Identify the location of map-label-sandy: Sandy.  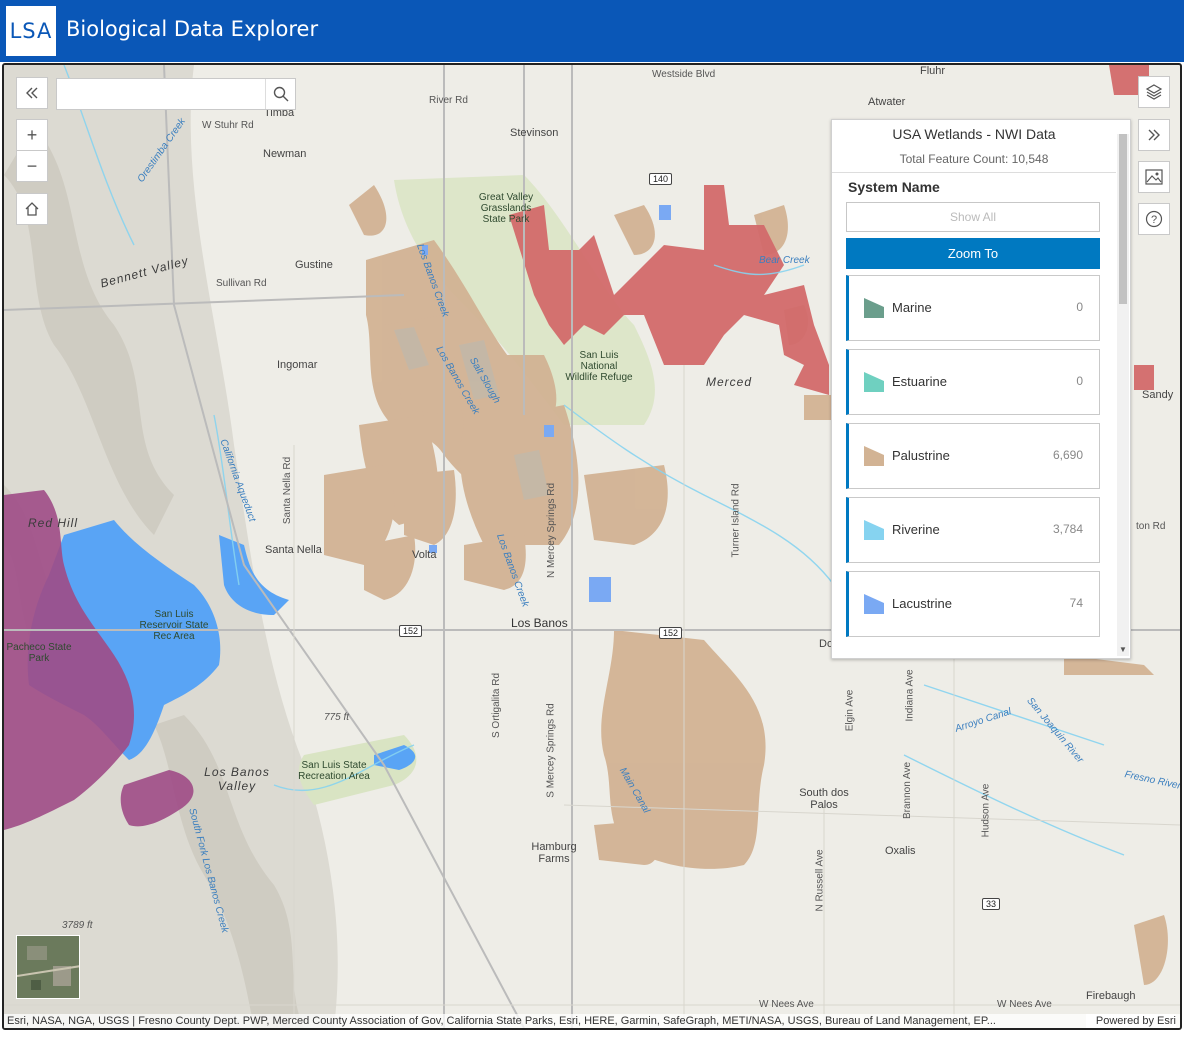
(1158, 395).